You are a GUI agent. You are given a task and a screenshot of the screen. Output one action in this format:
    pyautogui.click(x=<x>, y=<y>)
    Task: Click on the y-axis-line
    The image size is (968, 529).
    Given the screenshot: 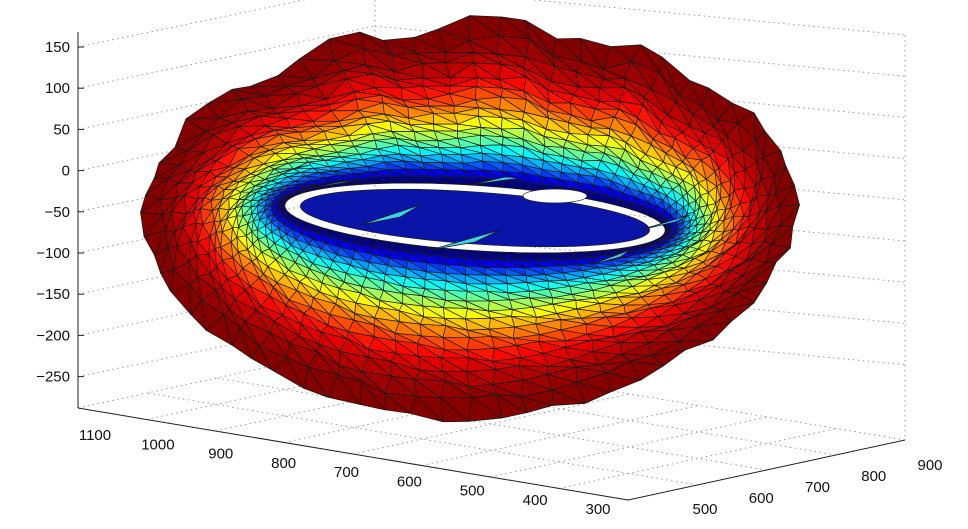 What is the action you would take?
    pyautogui.click(x=766, y=470)
    